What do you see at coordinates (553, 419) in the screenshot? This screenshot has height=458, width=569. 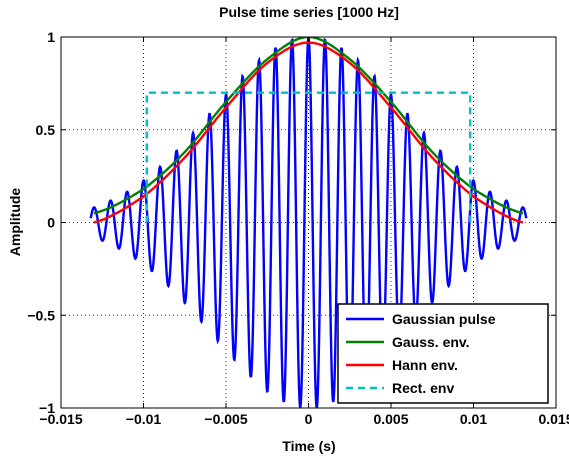 I see `x-tick-label: 0.015` at bounding box center [553, 419].